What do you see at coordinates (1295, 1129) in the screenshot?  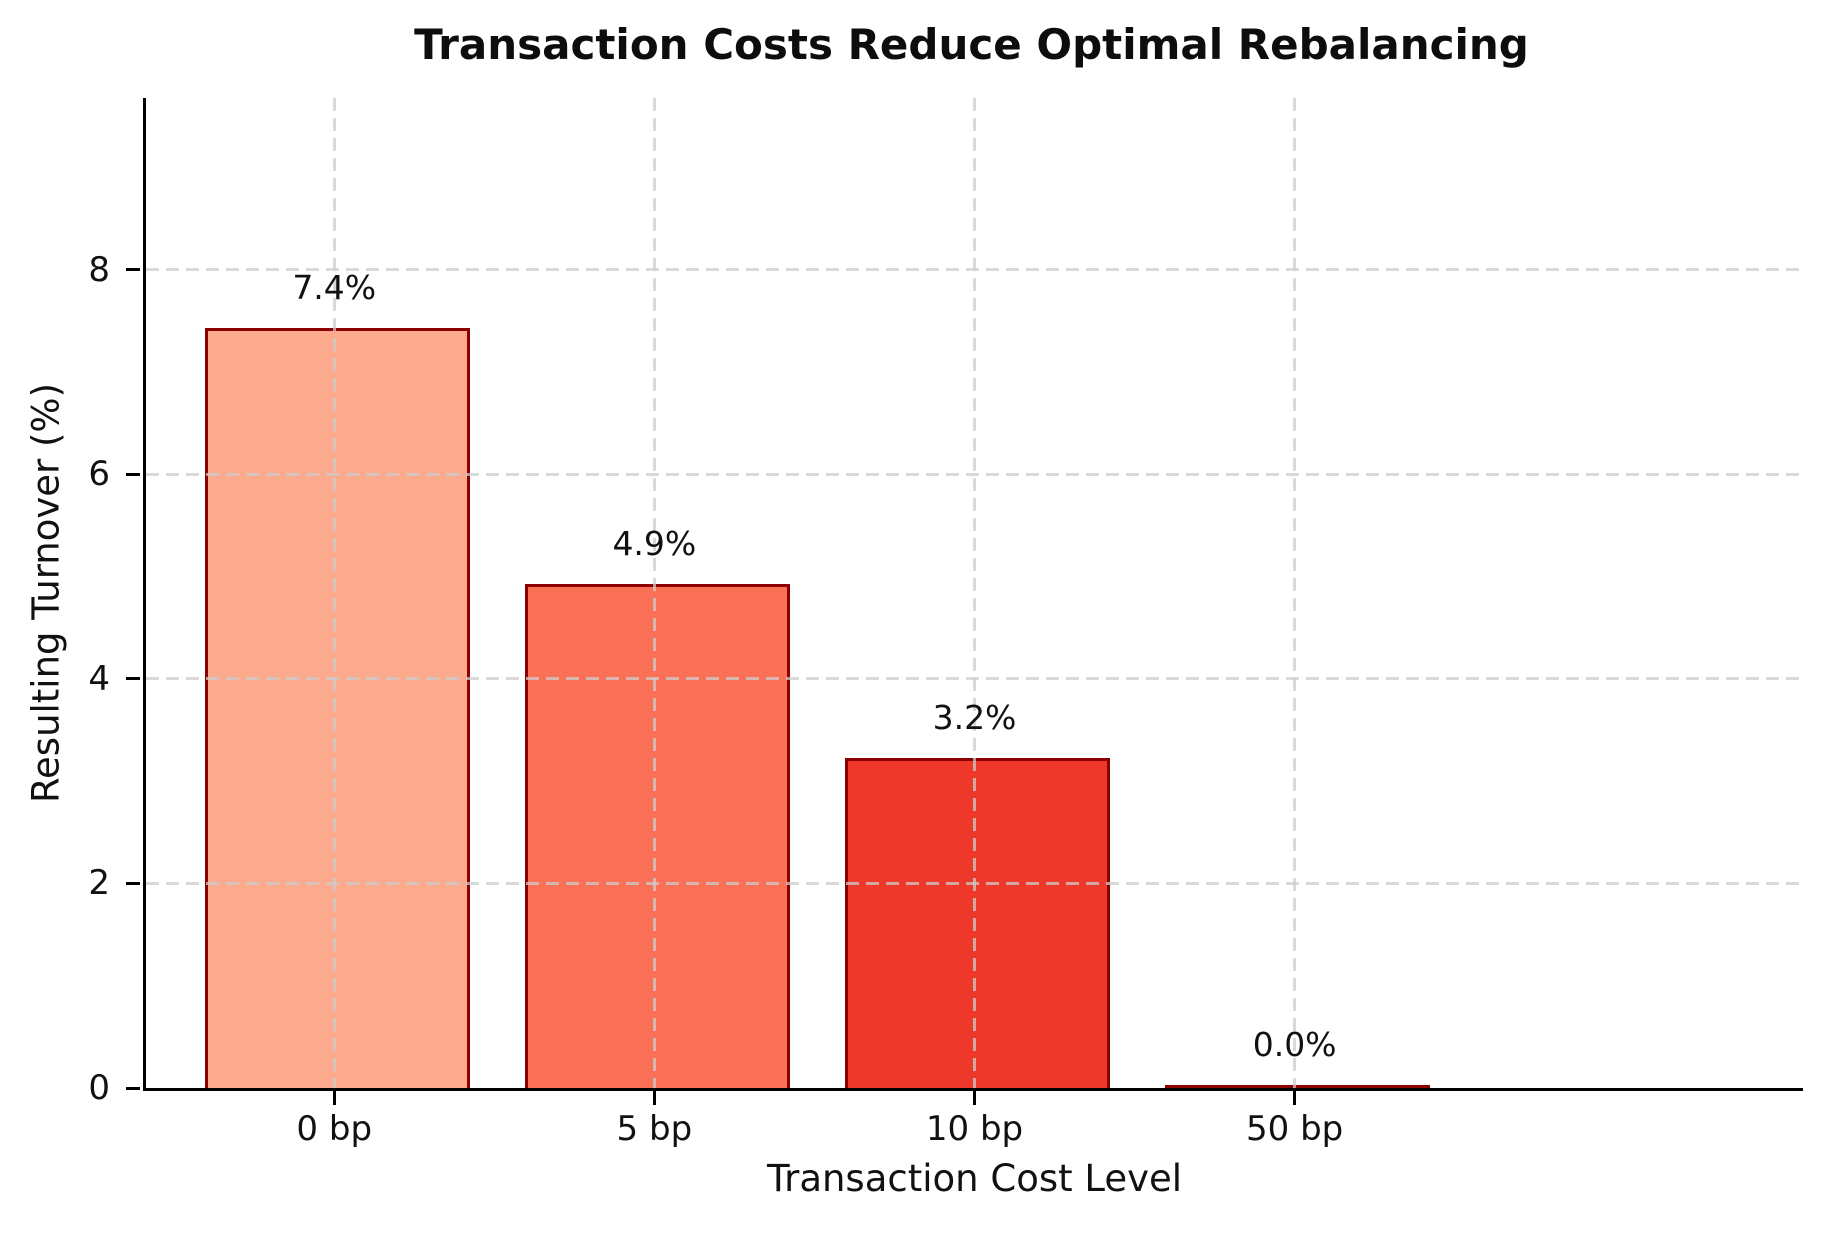 I see `x-tick-label: 50 bp` at bounding box center [1295, 1129].